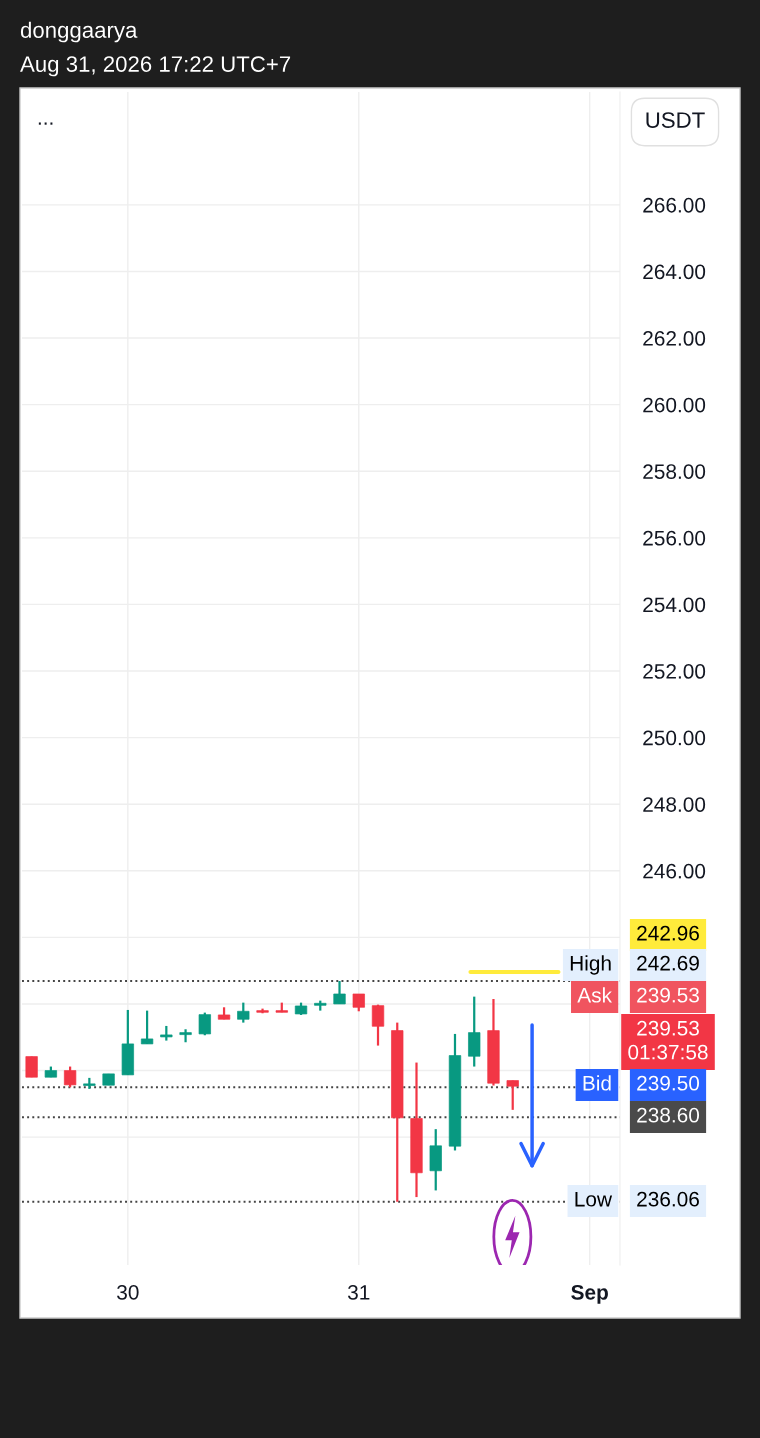 The height and width of the screenshot is (1438, 760). I want to click on x-tick-label: 31, so click(358, 1292).